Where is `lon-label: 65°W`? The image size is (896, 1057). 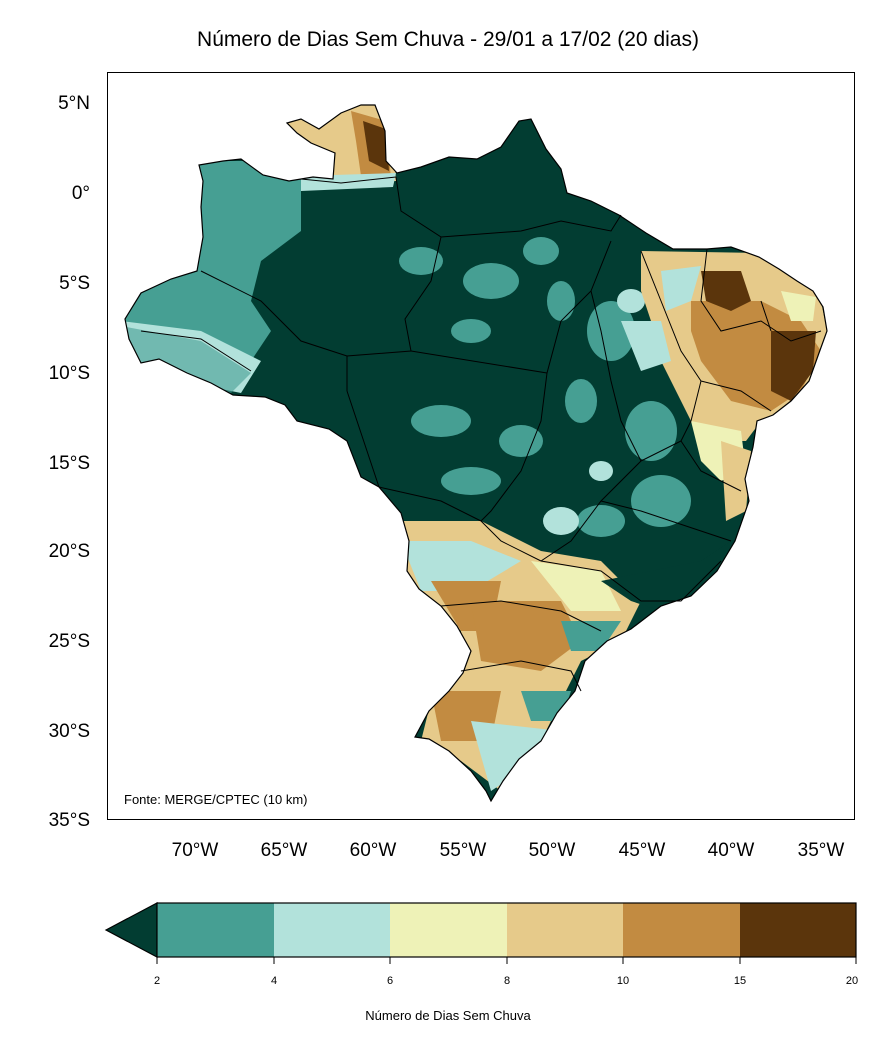
lon-label: 65°W is located at coordinates (284, 850).